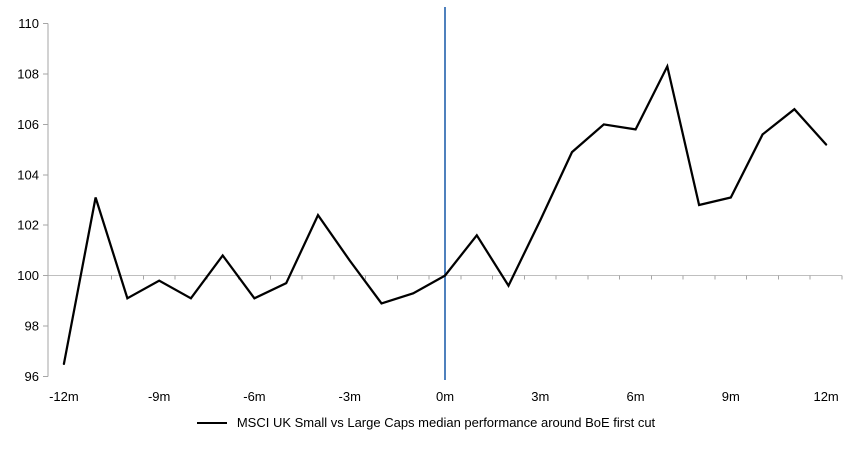 This screenshot has height=450, width=852. Describe the element at coordinates (350, 396) in the screenshot. I see `x-tick-label: -3m` at that location.